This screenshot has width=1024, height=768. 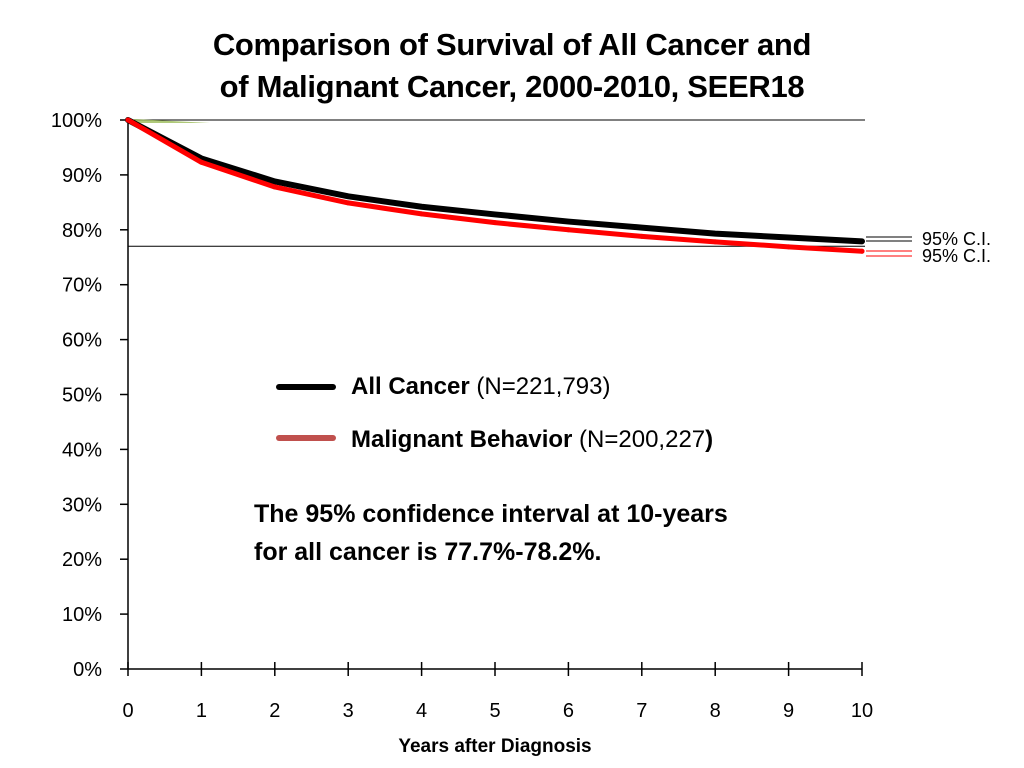 What do you see at coordinates (348, 711) in the screenshot?
I see `x-tick-label-3: 3` at bounding box center [348, 711].